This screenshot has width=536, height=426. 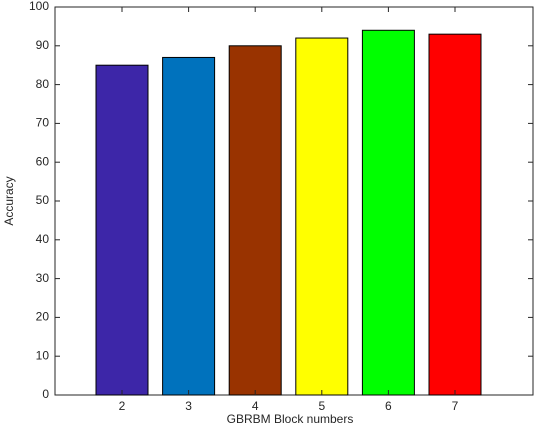 I want to click on x-tick-label: 7, so click(x=455, y=406).